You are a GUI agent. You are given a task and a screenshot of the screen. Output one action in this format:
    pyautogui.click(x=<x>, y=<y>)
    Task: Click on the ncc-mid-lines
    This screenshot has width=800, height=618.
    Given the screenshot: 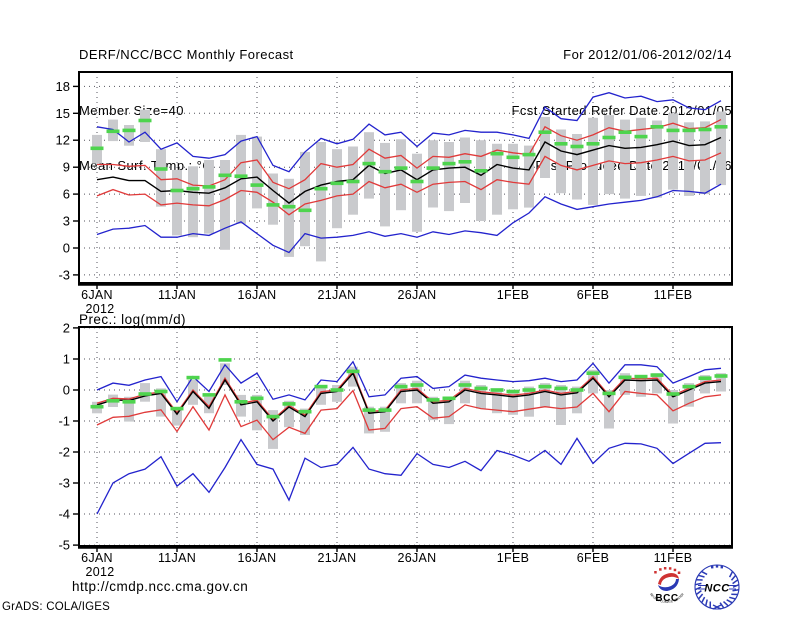 What is the action you would take?
    pyautogui.click(x=717, y=587)
    